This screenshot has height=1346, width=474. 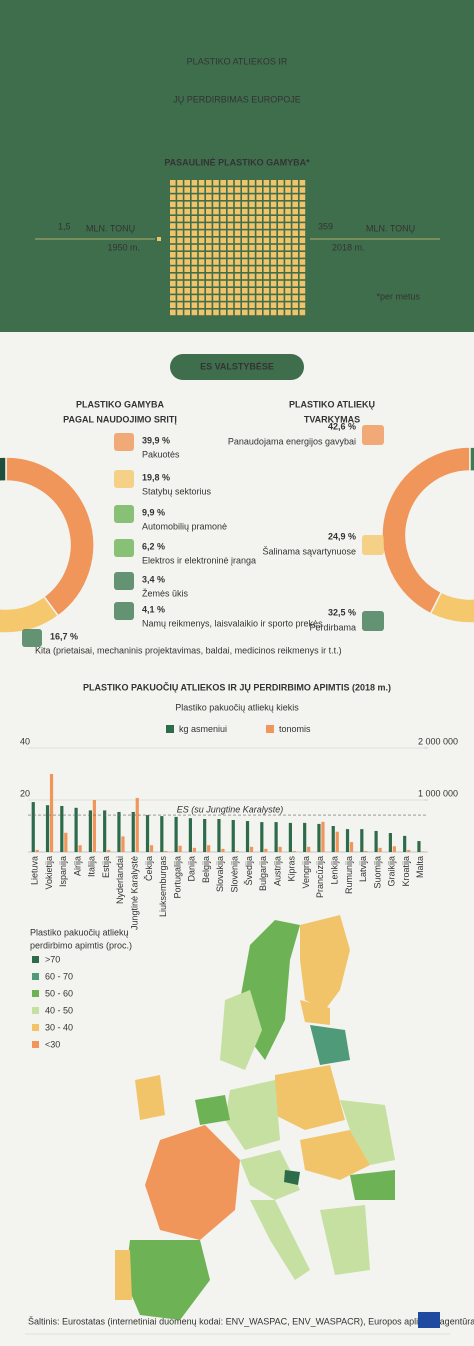 What do you see at coordinates (292, 441) in the screenshot?
I see `category-label: Panaudojama energijos gavybai` at bounding box center [292, 441].